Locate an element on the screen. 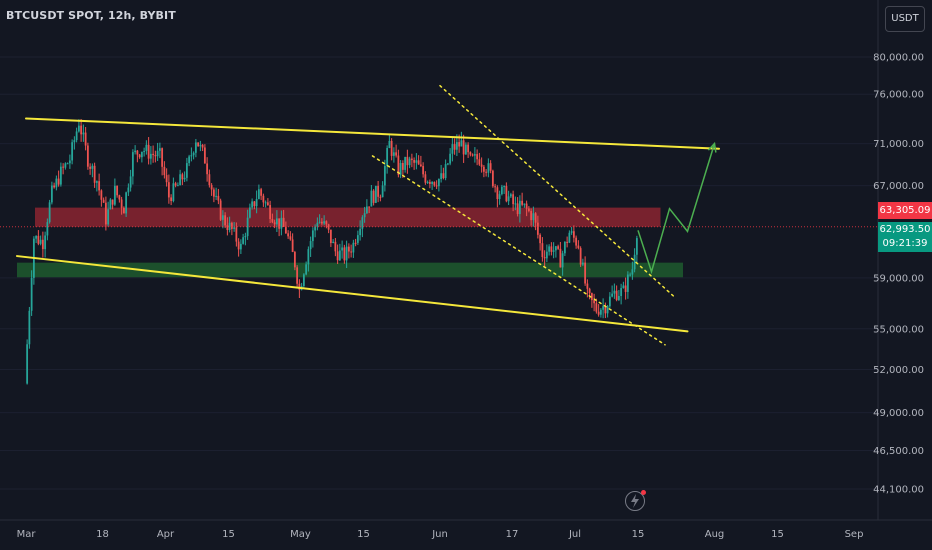  resistance-zone is located at coordinates (348, 217).